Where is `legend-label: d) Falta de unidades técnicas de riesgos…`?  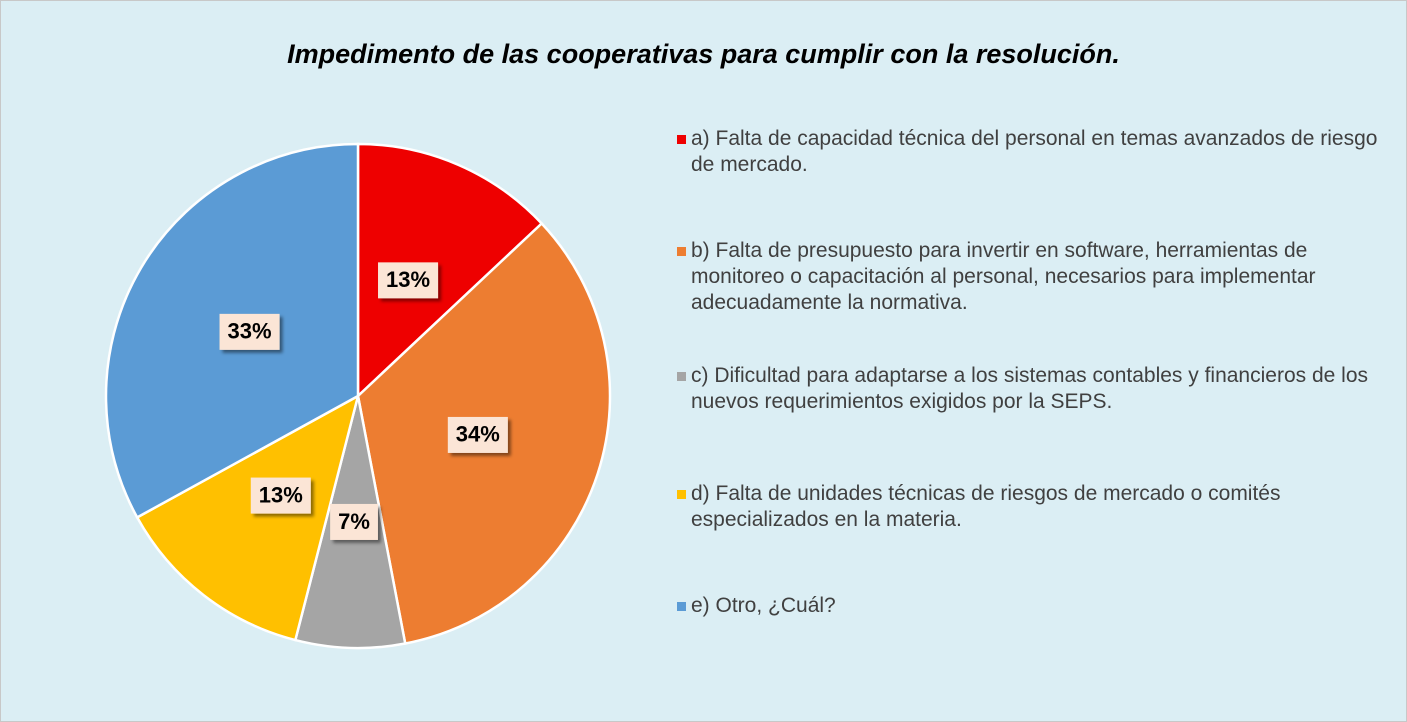
legend-label: d) Falta de unidades técnicas de riesgos… is located at coordinates (986, 506).